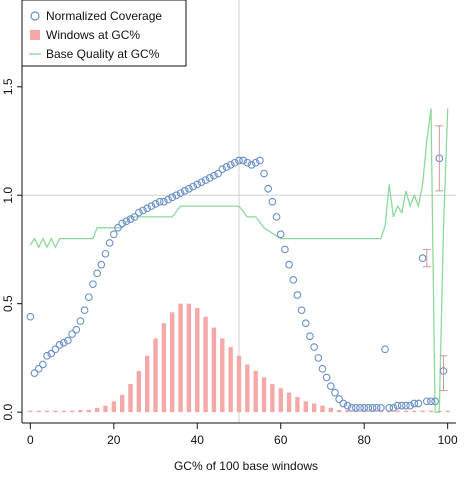  I want to click on legend-marker-square, so click(35, 35).